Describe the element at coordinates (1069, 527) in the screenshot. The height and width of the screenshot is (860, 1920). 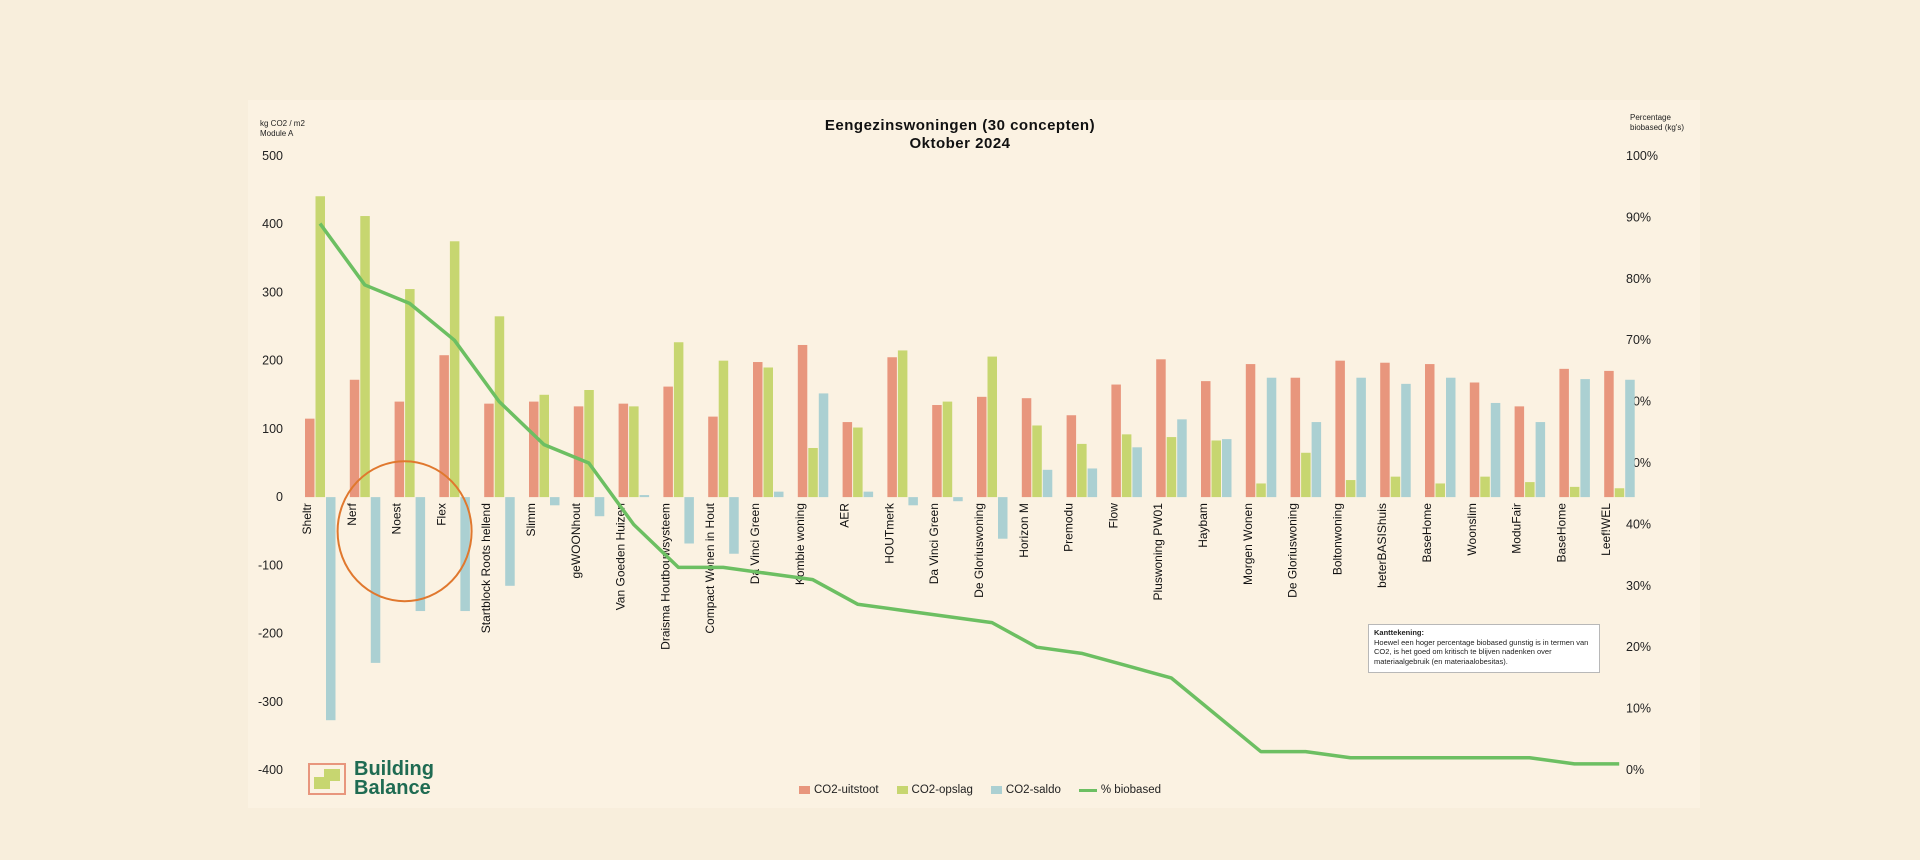
I see `category-label: Premodu` at that location.